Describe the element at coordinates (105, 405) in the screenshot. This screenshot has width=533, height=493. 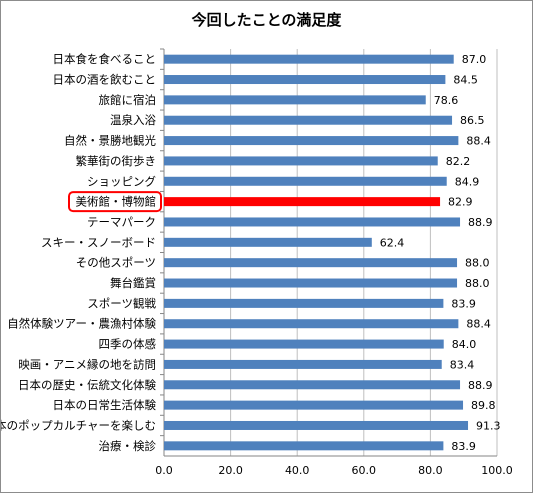
I see `category-label: 日本の日常生活体験` at that location.